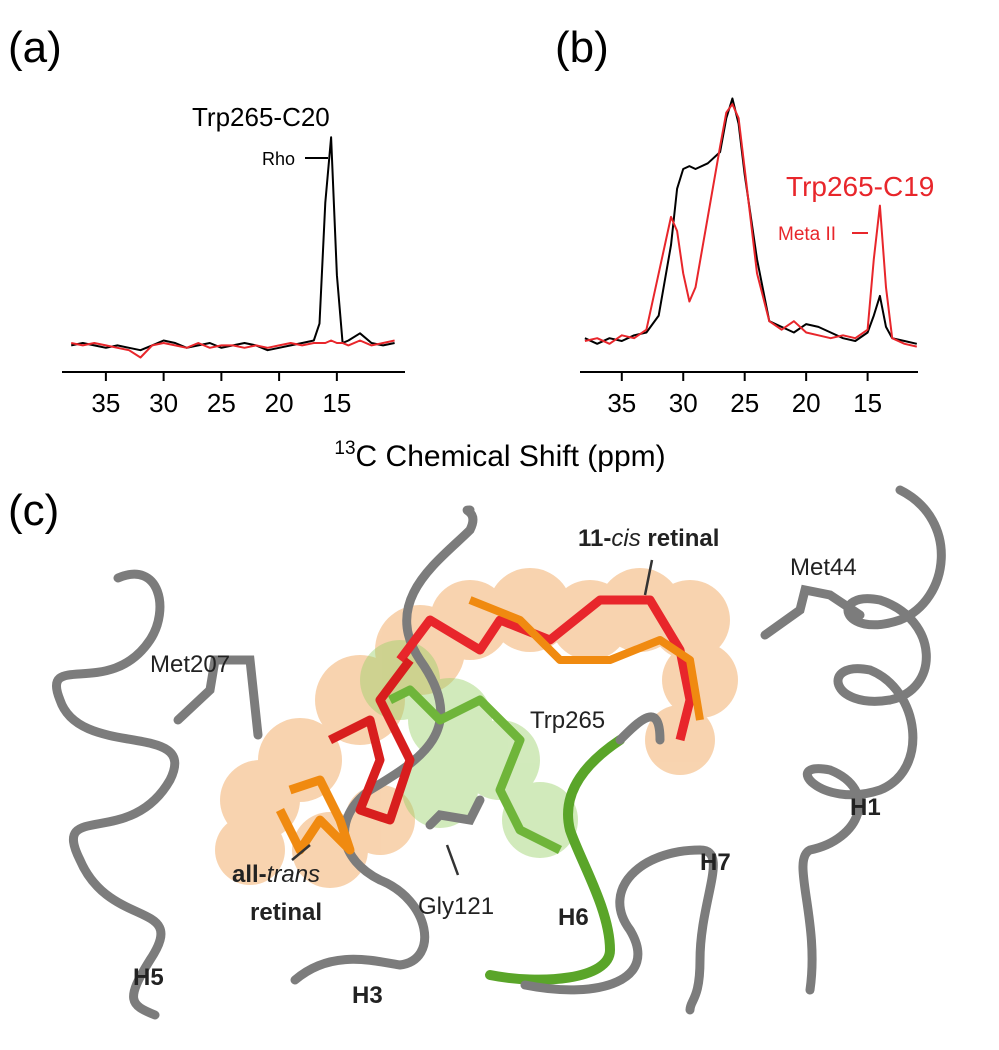 Image resolution: width=999 pixels, height=1050 pixels. I want to click on helix-h7-top, so click(640, 728).